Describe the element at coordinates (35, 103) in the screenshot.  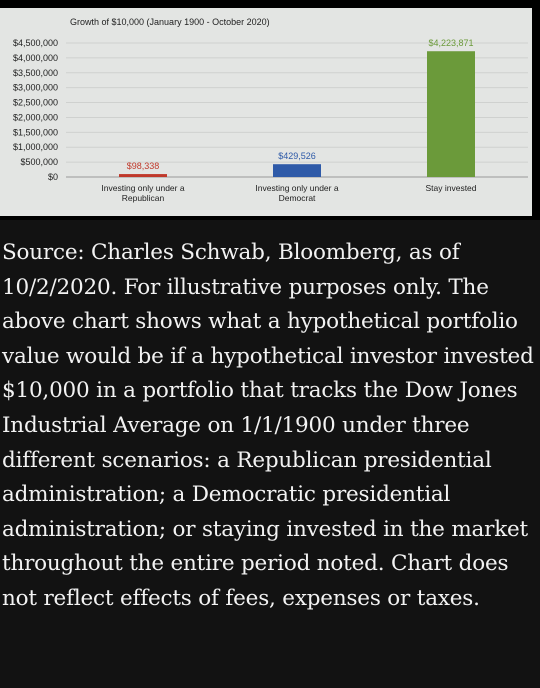
I see `y-tick-label: $2,500,000` at that location.